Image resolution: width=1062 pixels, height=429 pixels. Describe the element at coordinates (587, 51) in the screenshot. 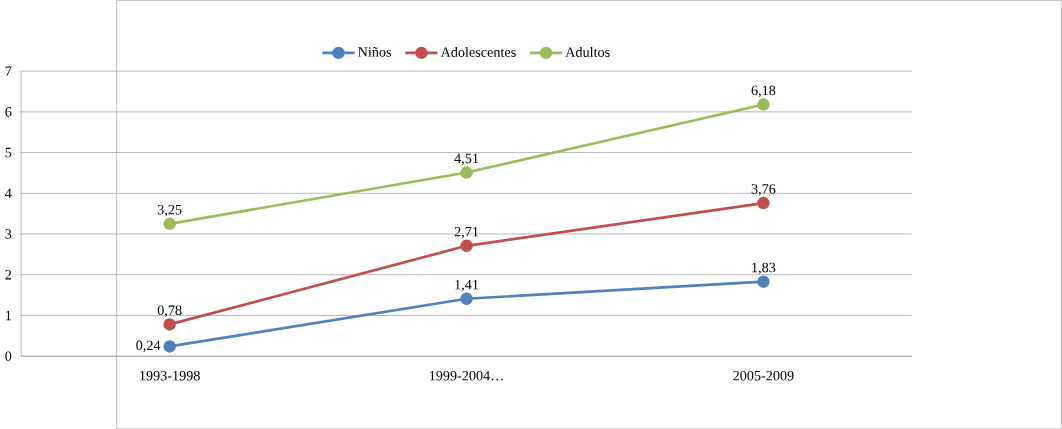

I see `legend-label: Adultos` at that location.